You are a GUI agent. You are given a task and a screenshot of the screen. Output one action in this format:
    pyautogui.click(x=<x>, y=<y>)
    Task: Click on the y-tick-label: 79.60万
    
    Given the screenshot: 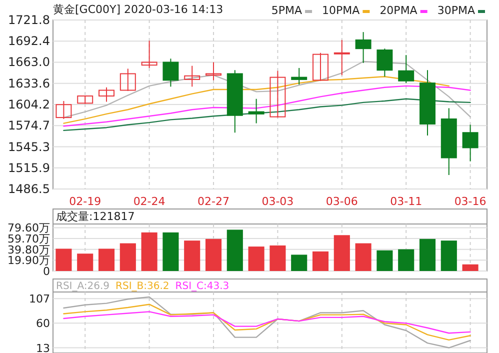 What is the action you would take?
    pyautogui.click(x=29, y=228)
    